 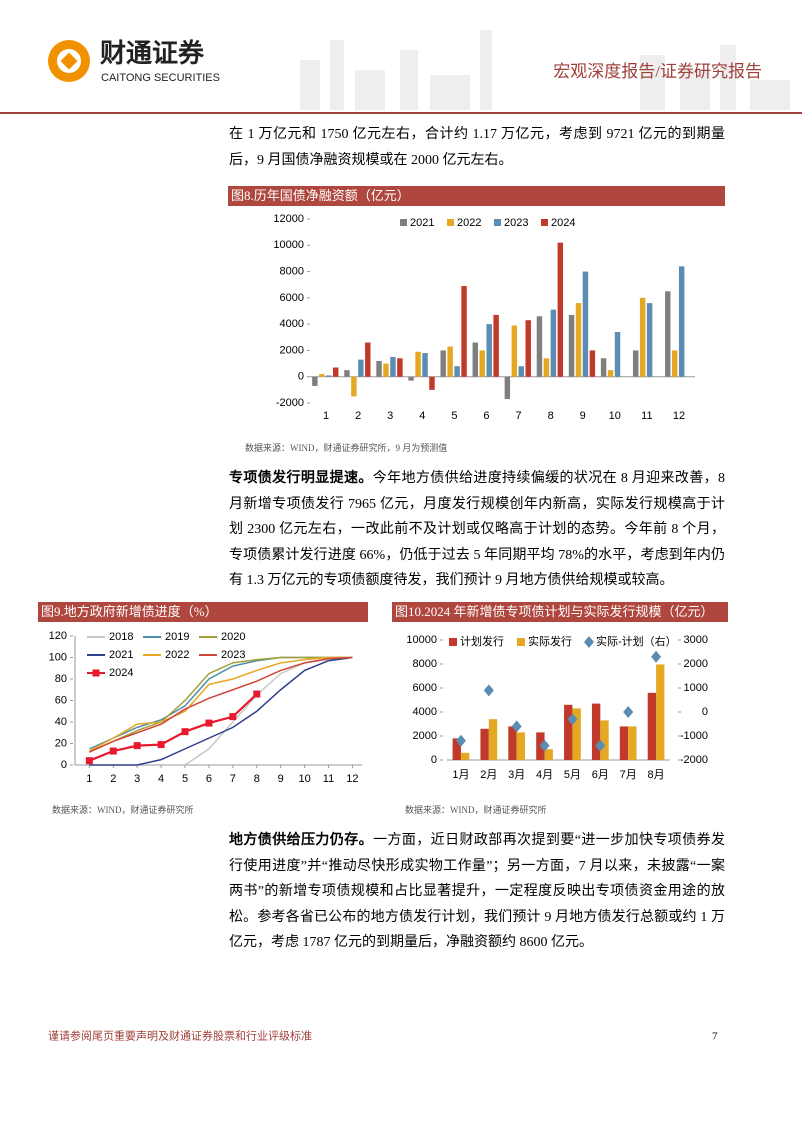 What do you see at coordinates (121, 655) in the screenshot?
I see `legend-label: 2021` at bounding box center [121, 655].